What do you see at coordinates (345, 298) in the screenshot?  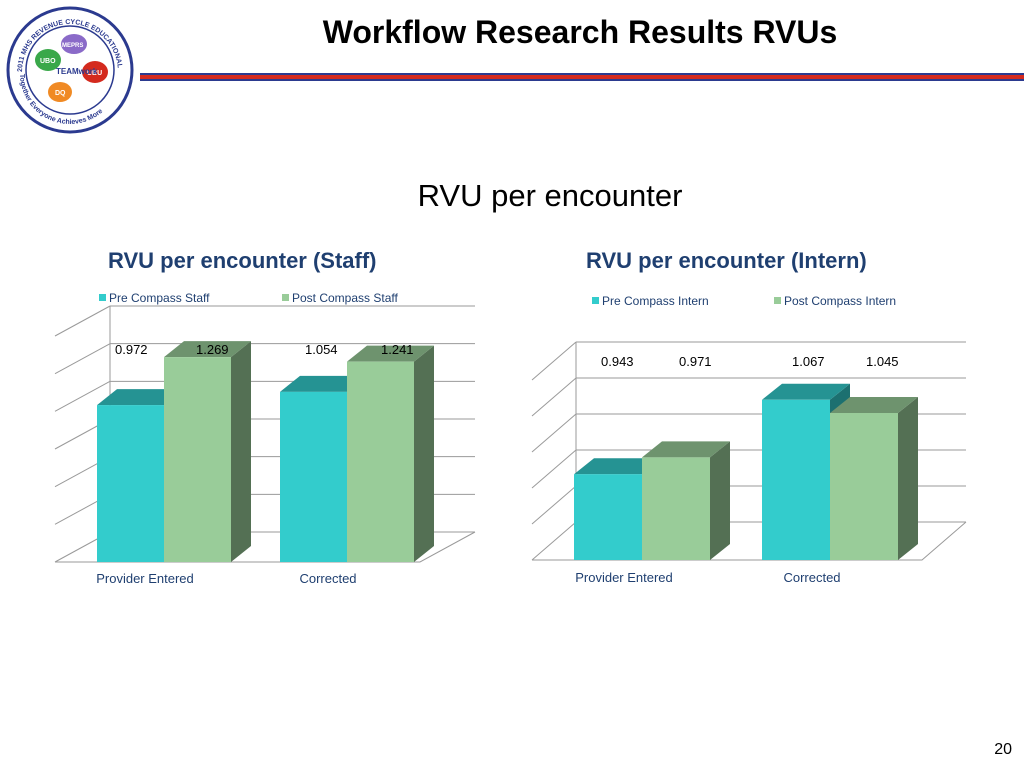 I see `legend-label: Post Compass Staff` at bounding box center [345, 298].